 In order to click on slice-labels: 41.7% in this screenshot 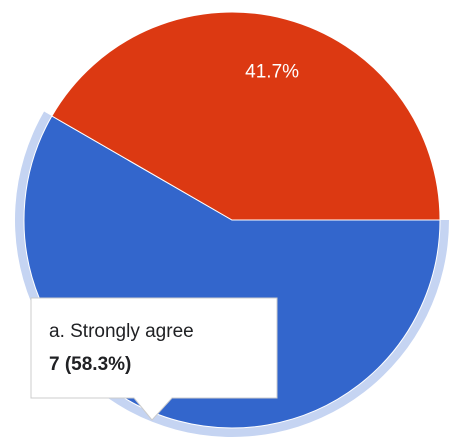, I will do `click(272, 71)`.